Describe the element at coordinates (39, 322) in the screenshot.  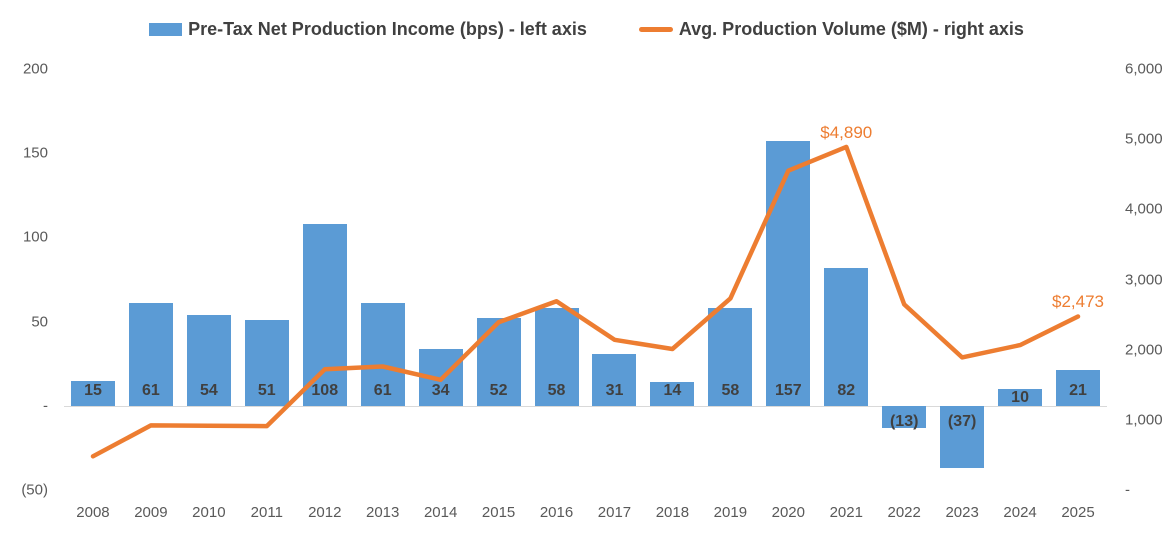
I see `left-axis-tick: 50` at that location.